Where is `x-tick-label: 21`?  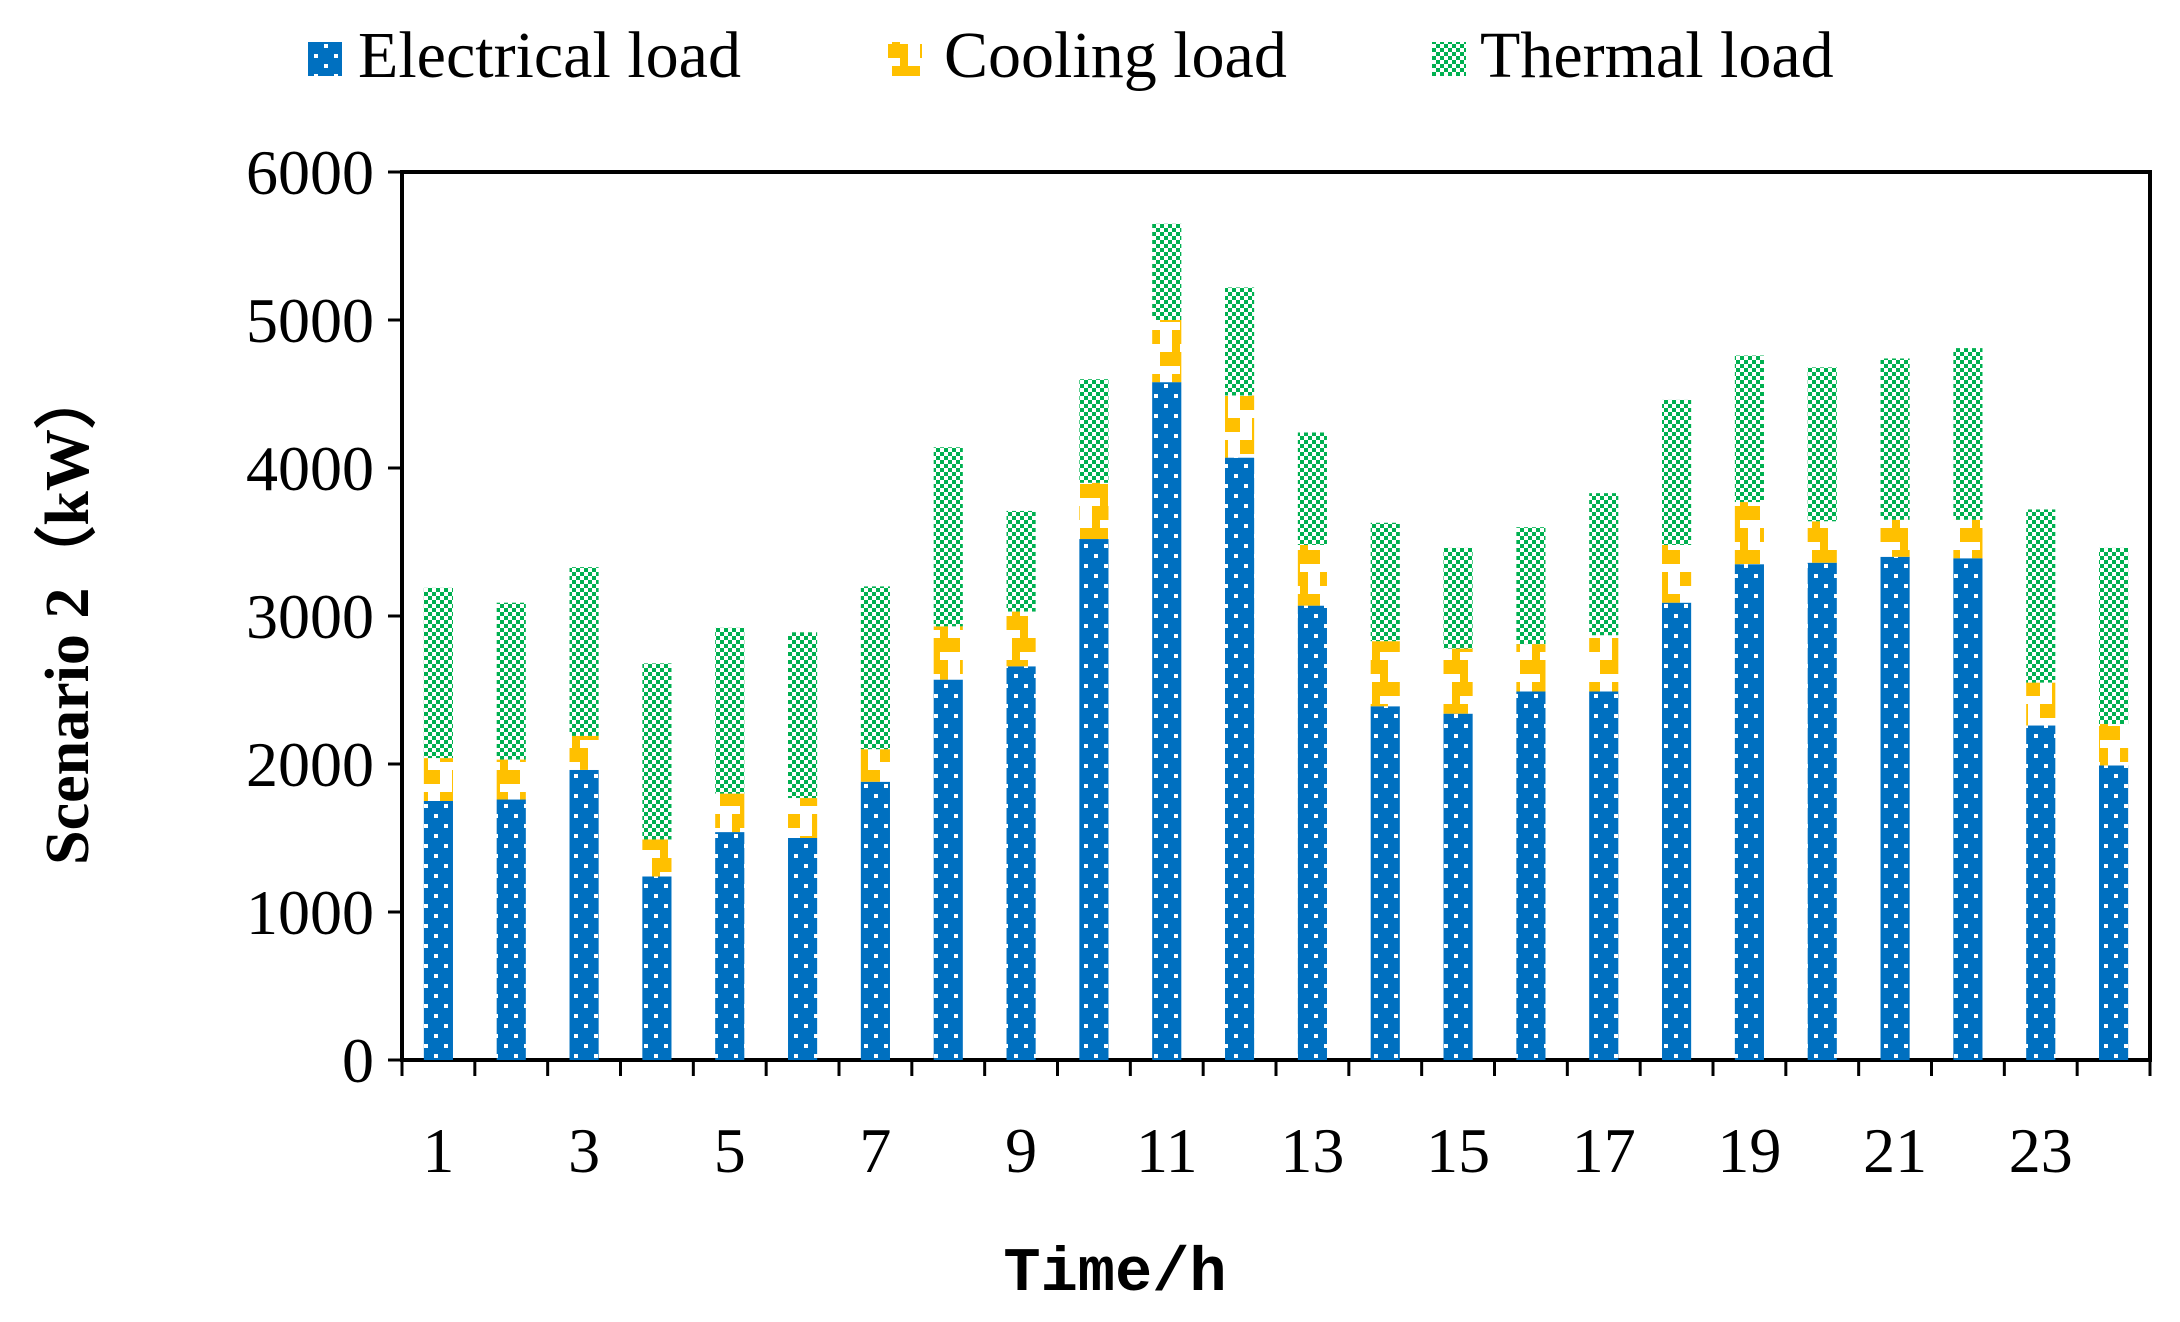
x-tick-label: 21 is located at coordinates (1895, 1150).